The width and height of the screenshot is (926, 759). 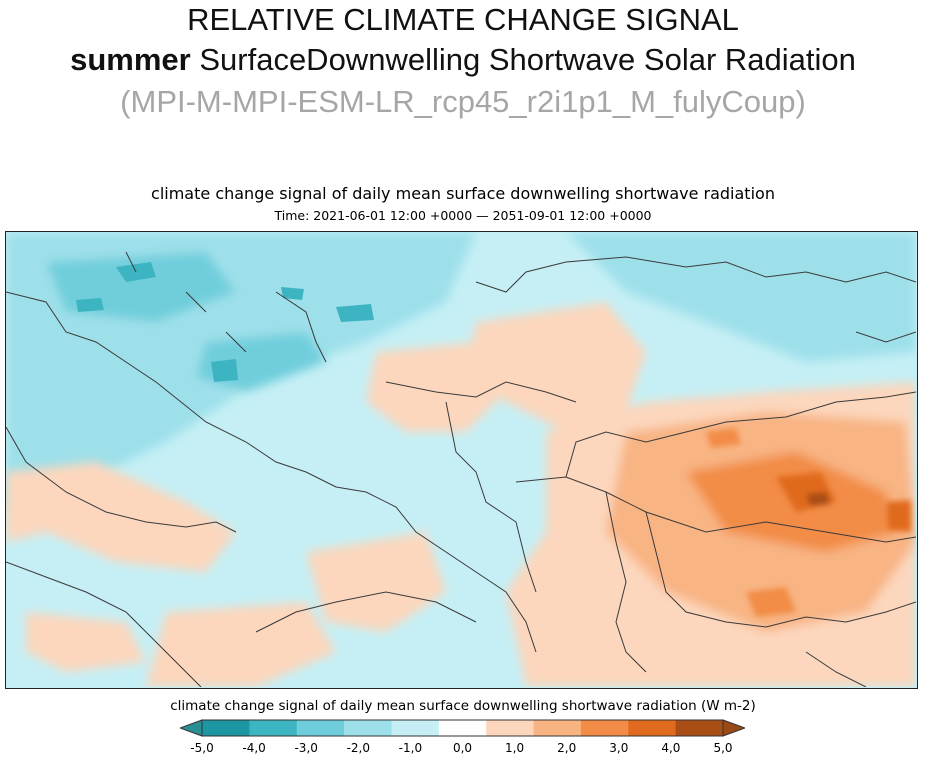 What do you see at coordinates (567, 748) in the screenshot?
I see `colorbar-tick-label: 2,0` at bounding box center [567, 748].